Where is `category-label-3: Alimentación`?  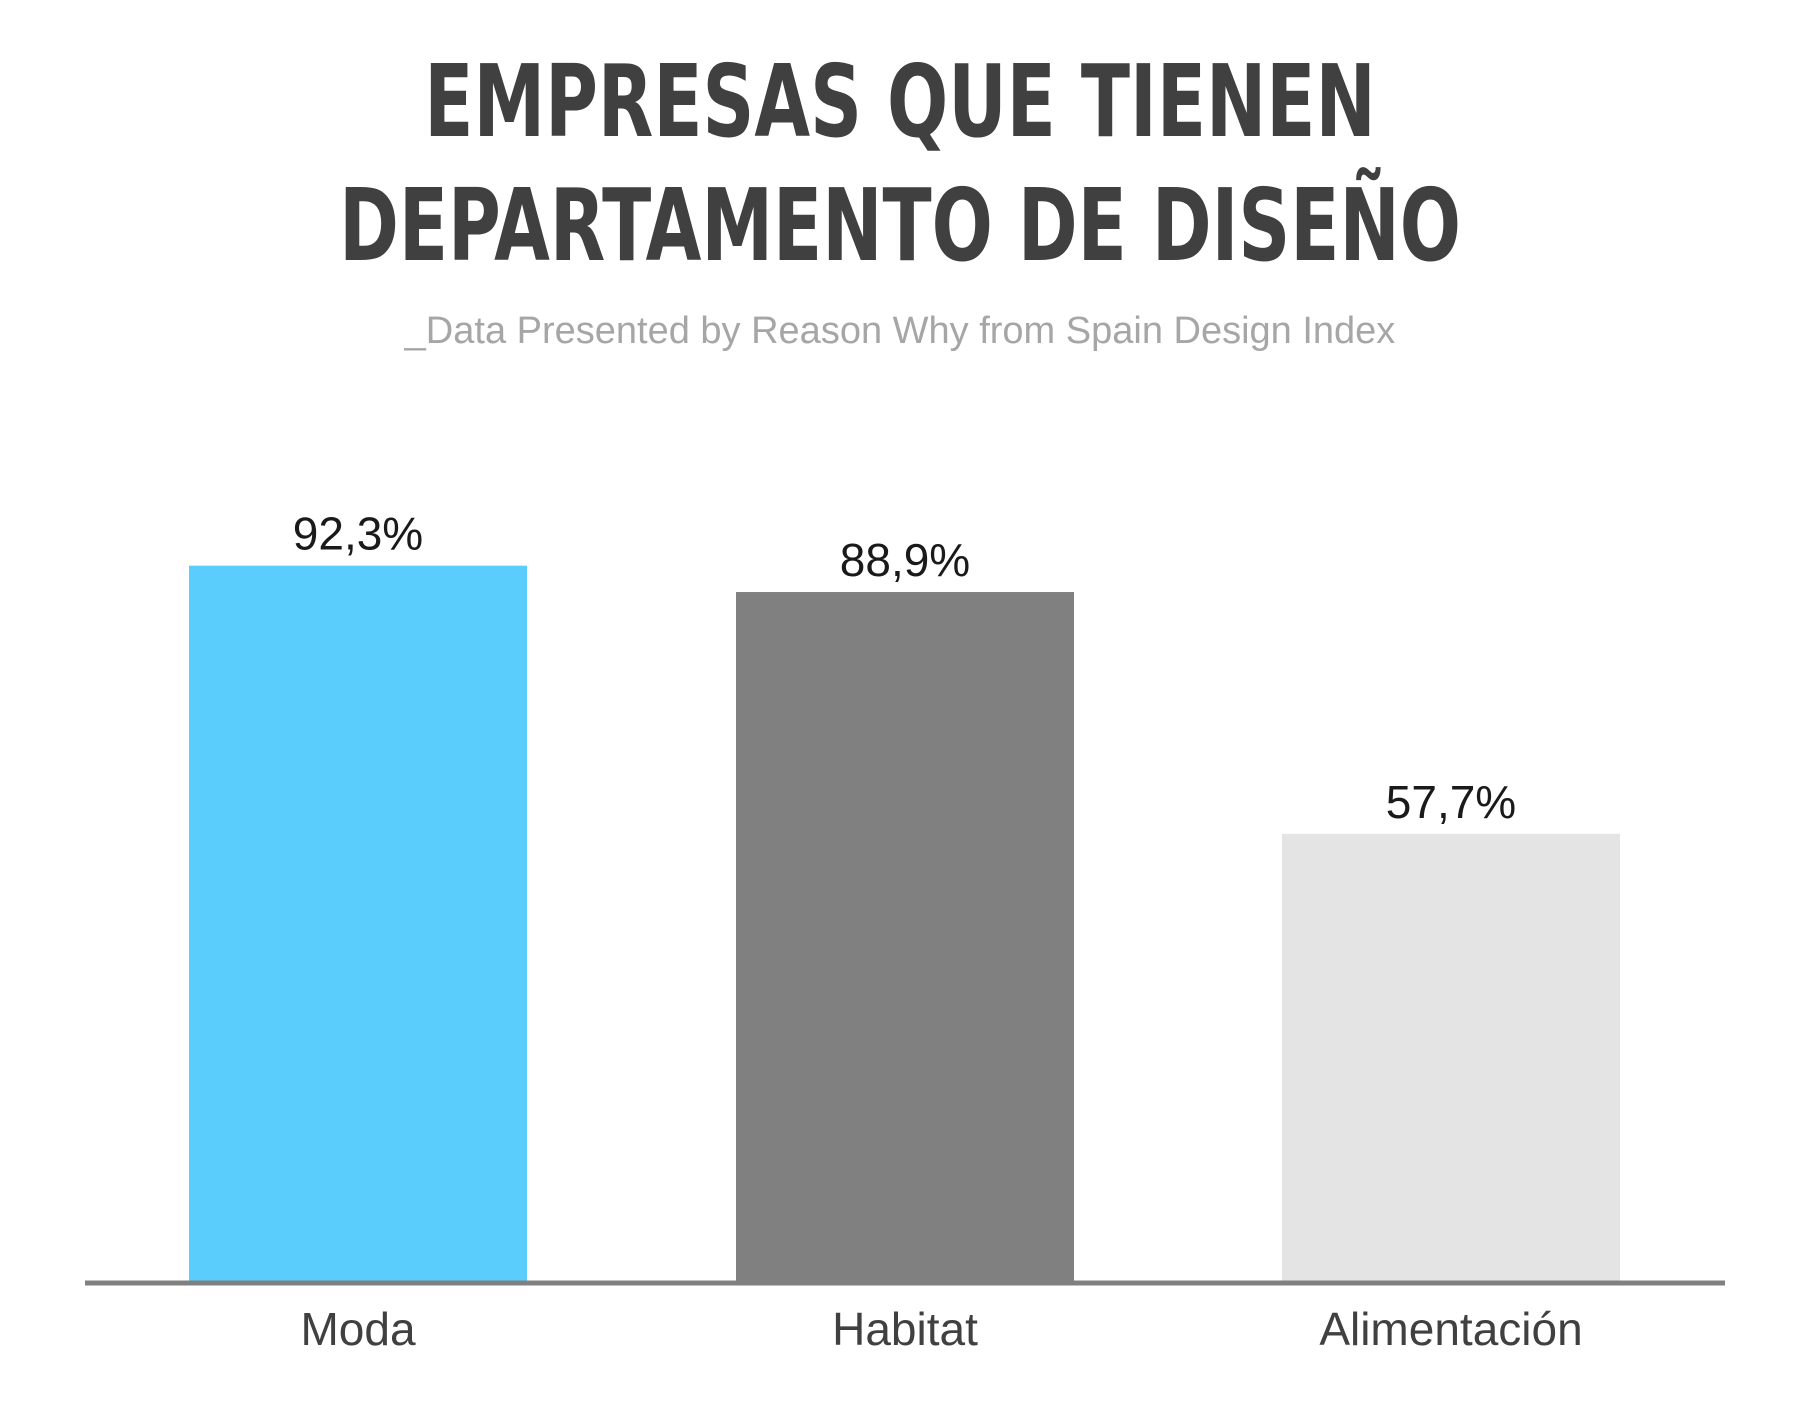 category-label-3: Alimentación is located at coordinates (1450, 1329).